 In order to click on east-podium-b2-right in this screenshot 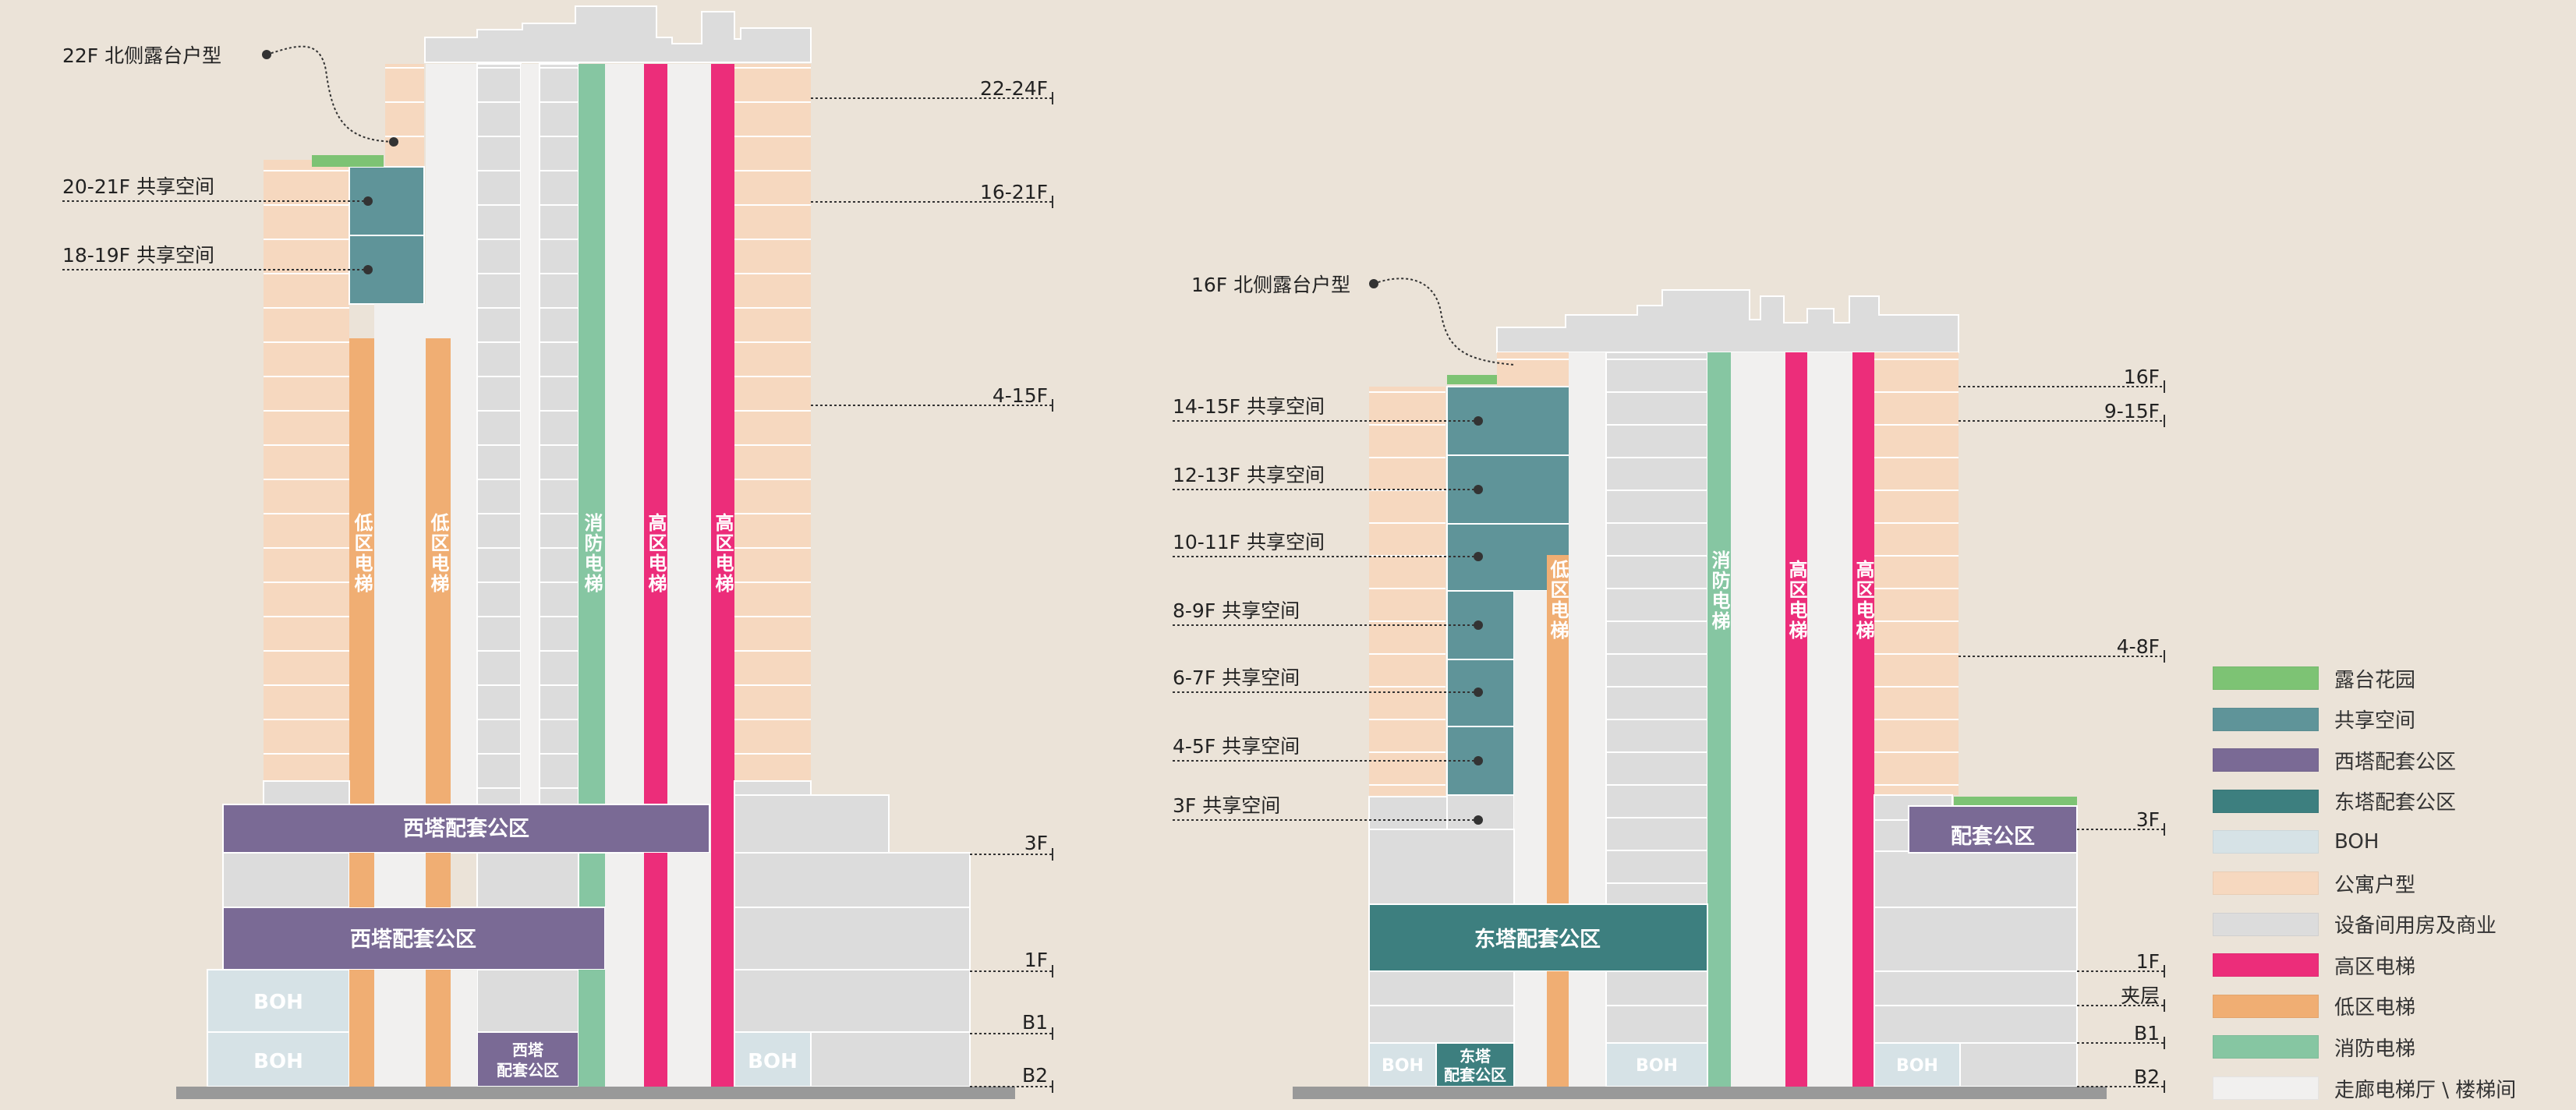, I will do `click(2018, 1064)`.